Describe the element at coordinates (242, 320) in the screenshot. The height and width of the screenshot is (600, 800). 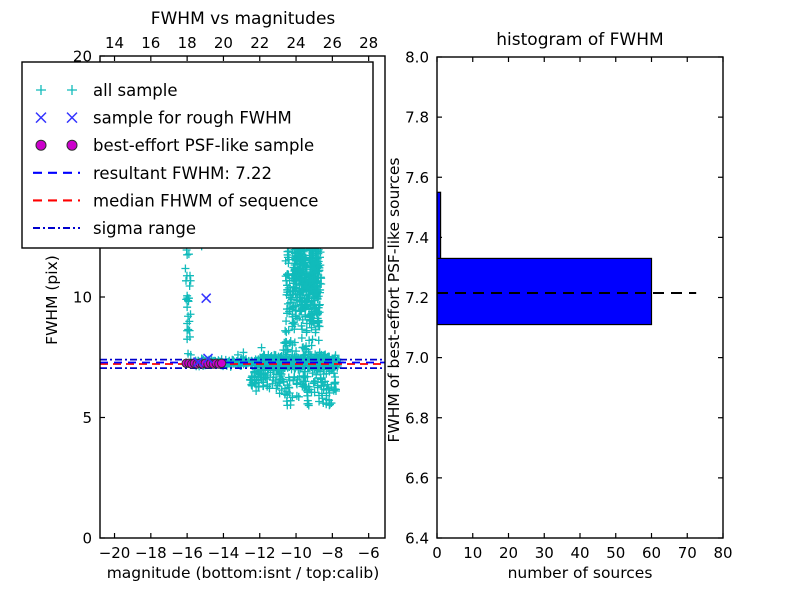
I see `left-panel-data-area` at that location.